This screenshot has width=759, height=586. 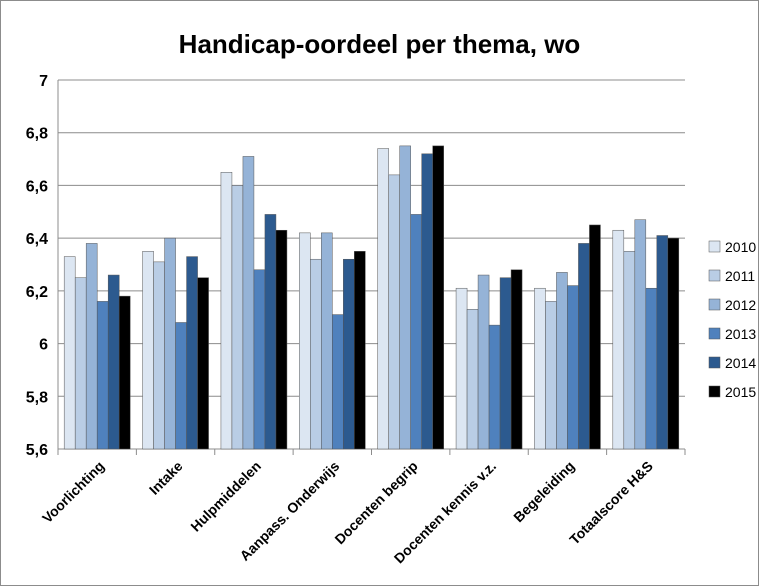 What do you see at coordinates (740, 392) in the screenshot?
I see `legend-label: 2015` at bounding box center [740, 392].